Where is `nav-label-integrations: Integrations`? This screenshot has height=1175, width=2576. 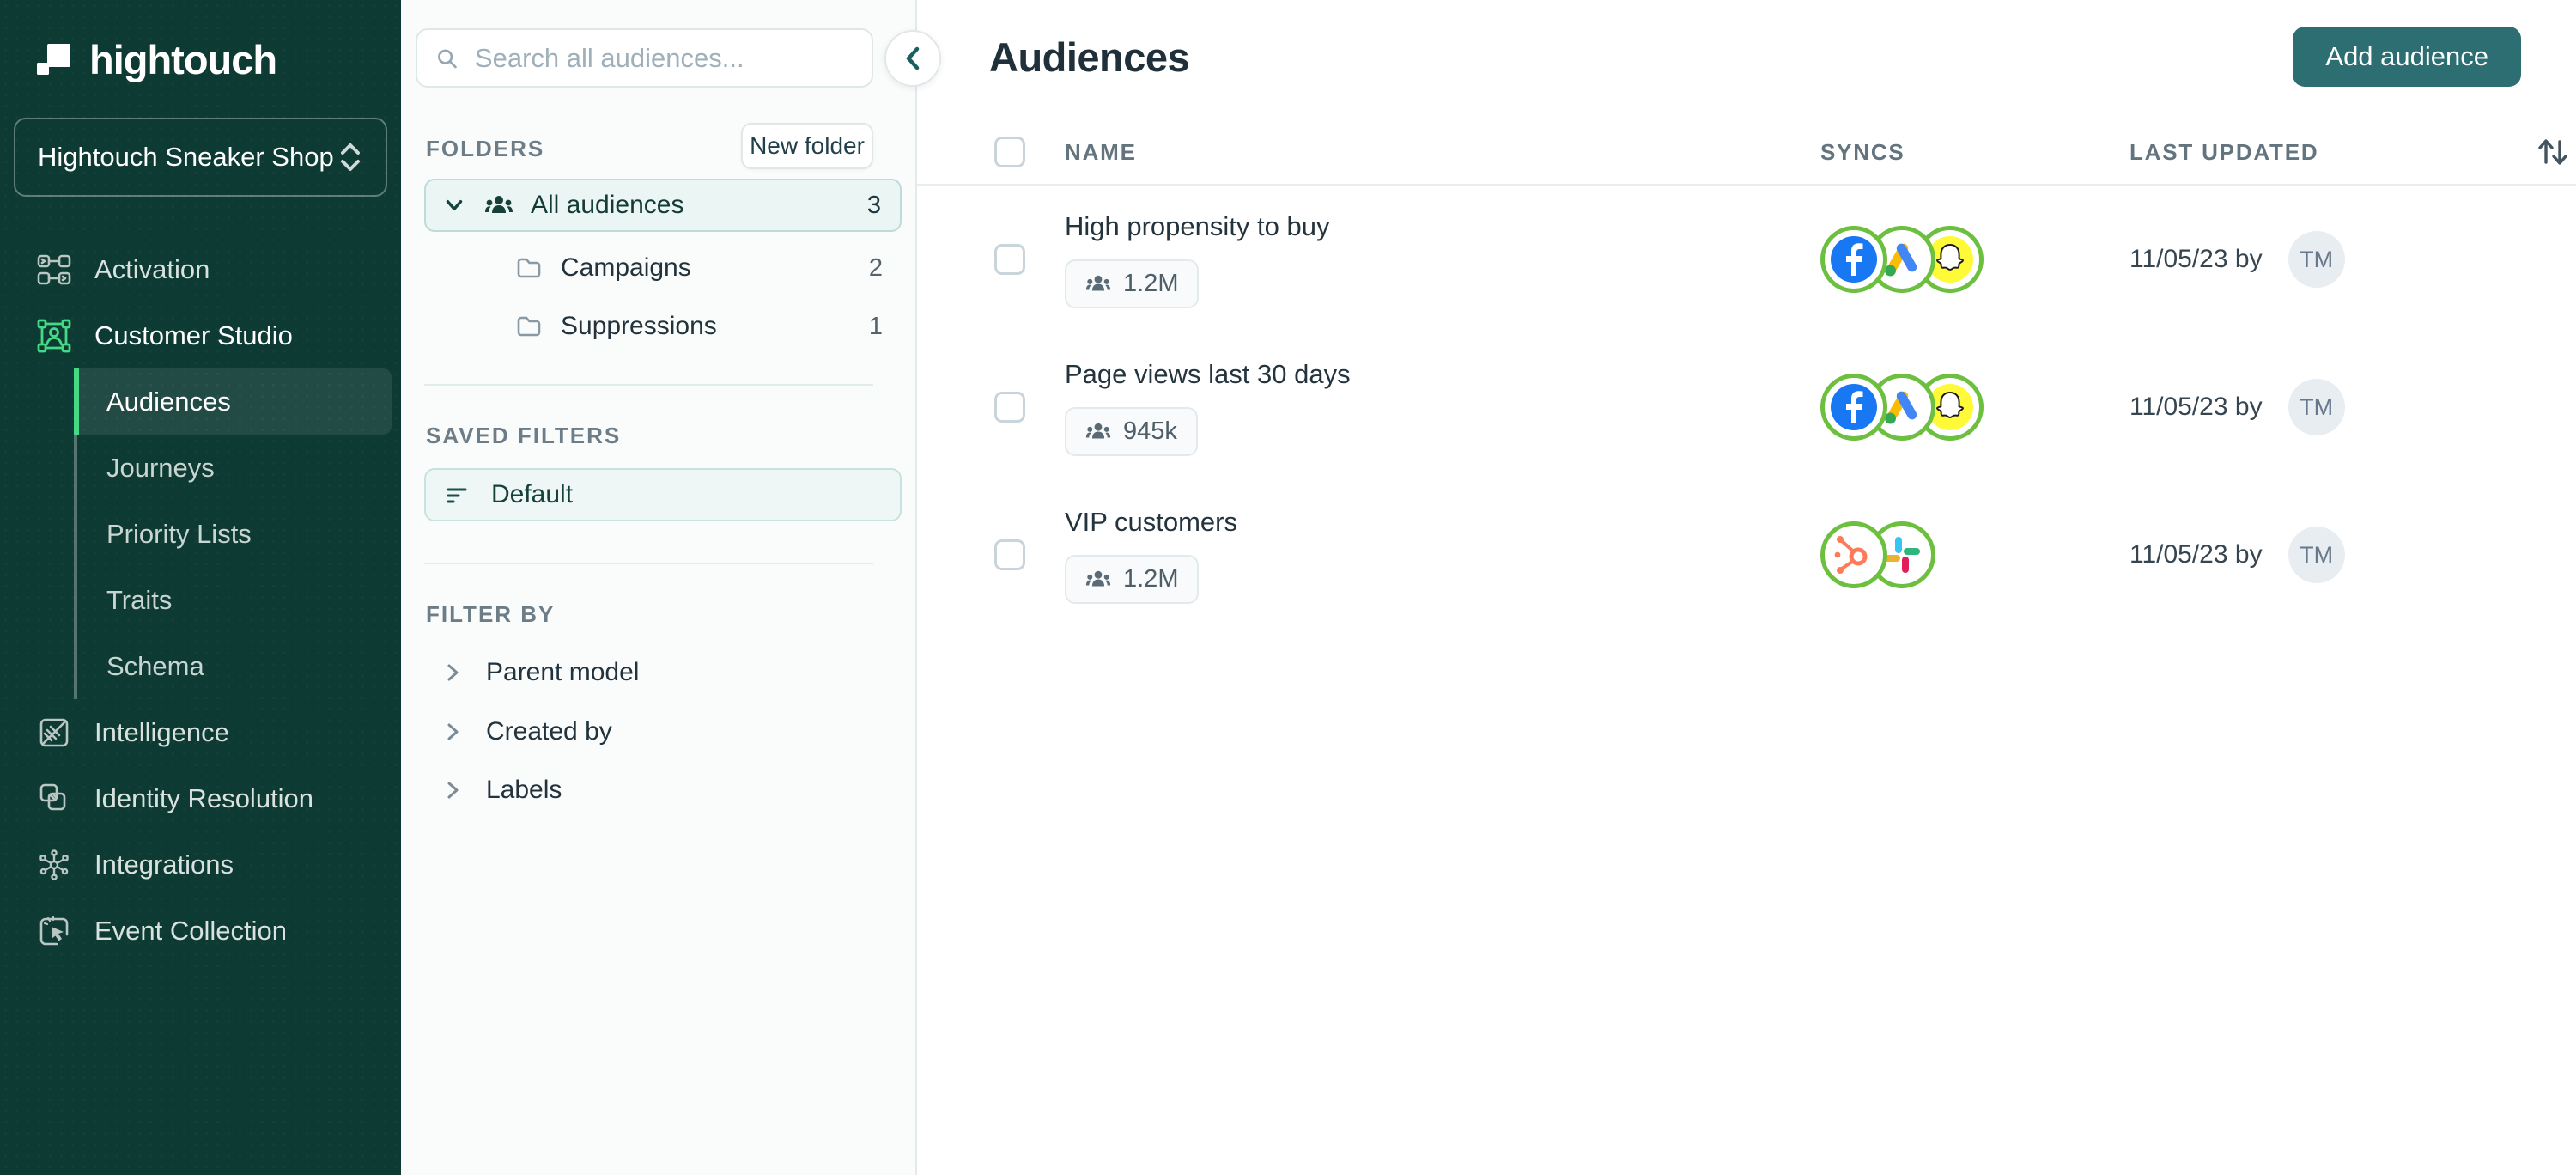
nav-label-integrations: Integrations is located at coordinates (164, 864).